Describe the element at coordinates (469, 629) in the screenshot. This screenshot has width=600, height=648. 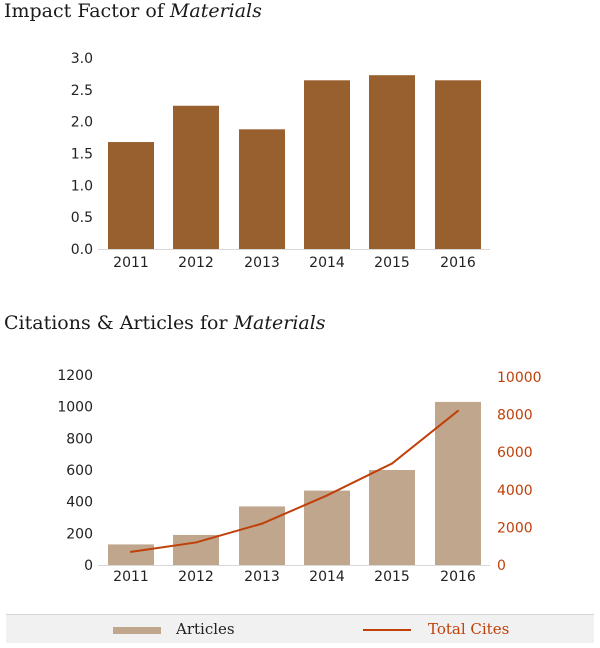
I see `total-cites-legend-label: Total Cites` at that location.